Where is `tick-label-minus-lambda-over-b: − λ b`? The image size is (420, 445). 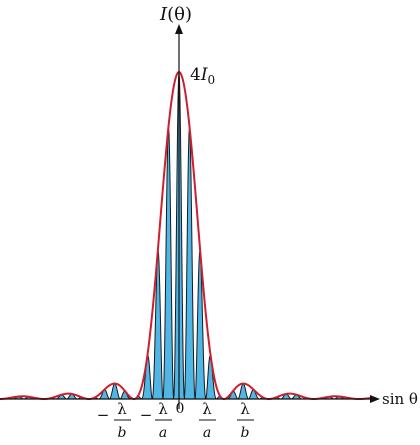
tick-label-minus-lambda-over-b: − λ b is located at coordinates (114, 420).